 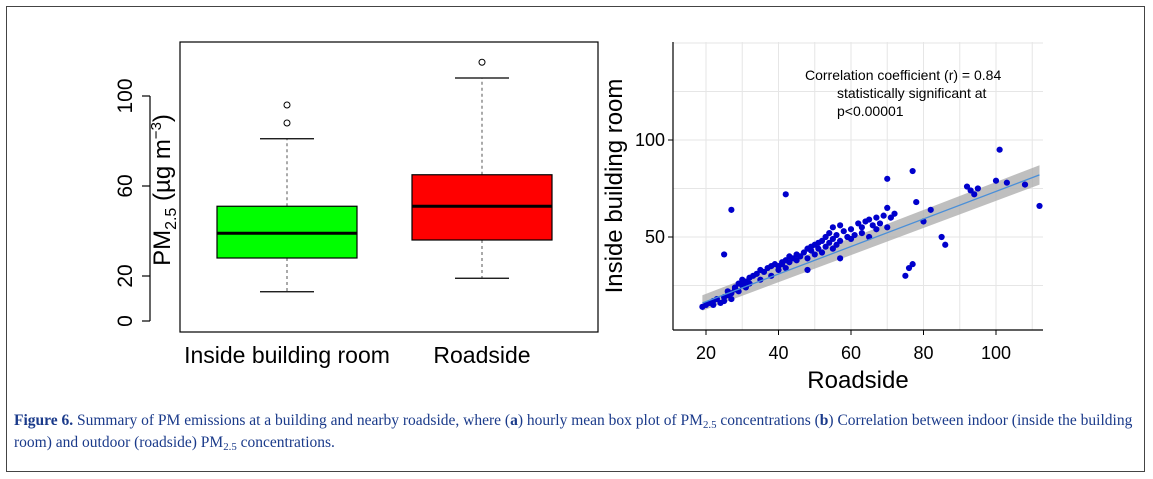 I want to click on caption-text: concentrations., so click(x=285, y=442).